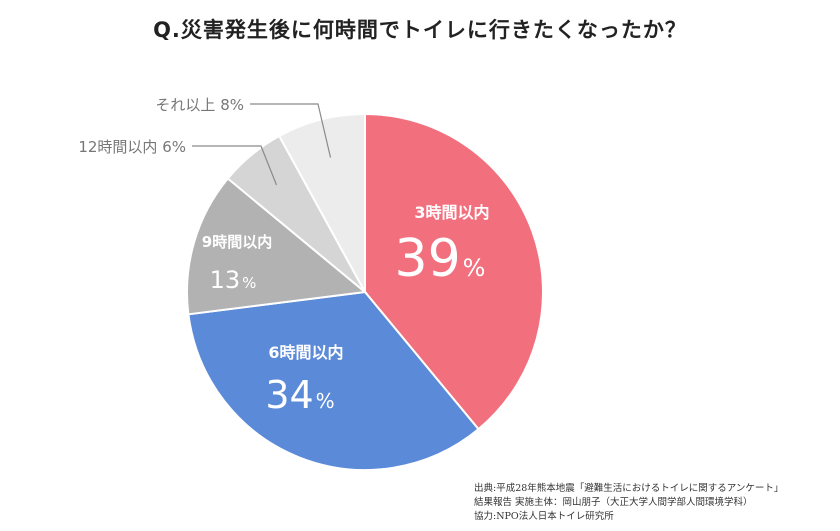 This screenshot has height=531, width=840. I want to click on slice-label-6h: 6時間以内, so click(305, 352).